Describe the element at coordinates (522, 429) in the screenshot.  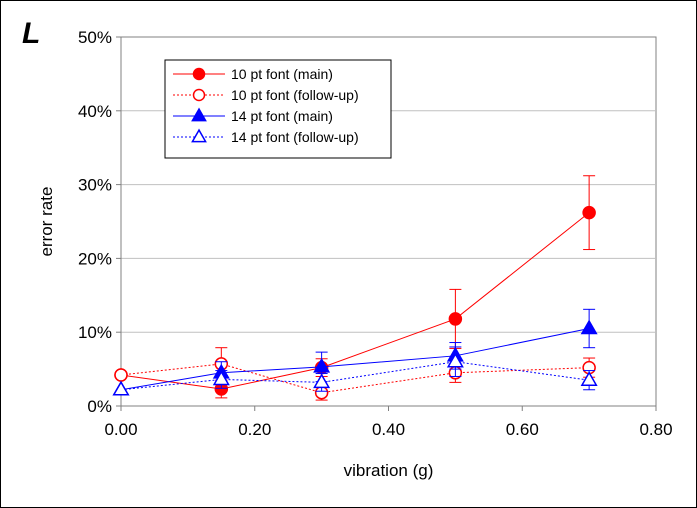
I see `x-tick-label: 0.60` at that location.